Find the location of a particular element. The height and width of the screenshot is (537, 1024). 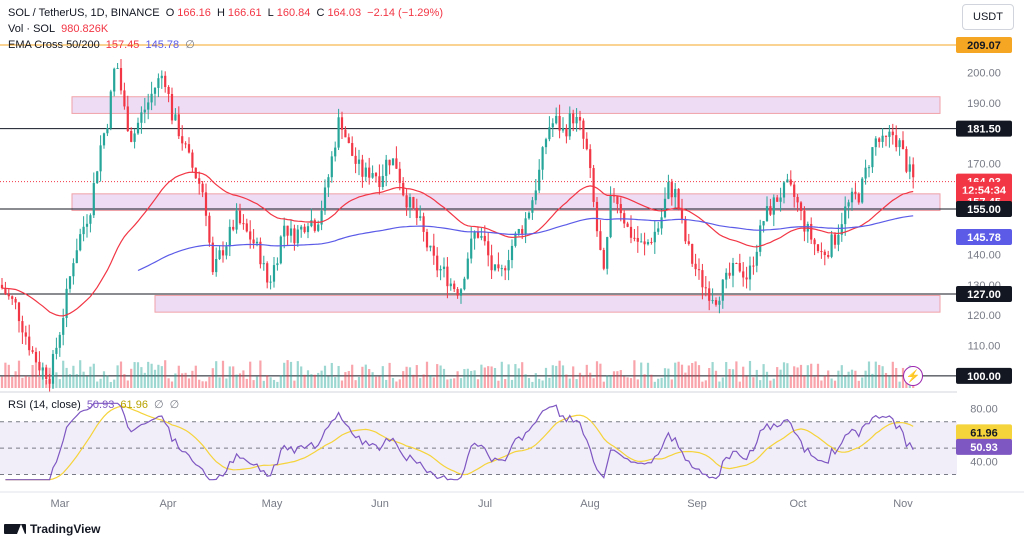

lightning-alert-icon: ⚡ is located at coordinates (913, 376).